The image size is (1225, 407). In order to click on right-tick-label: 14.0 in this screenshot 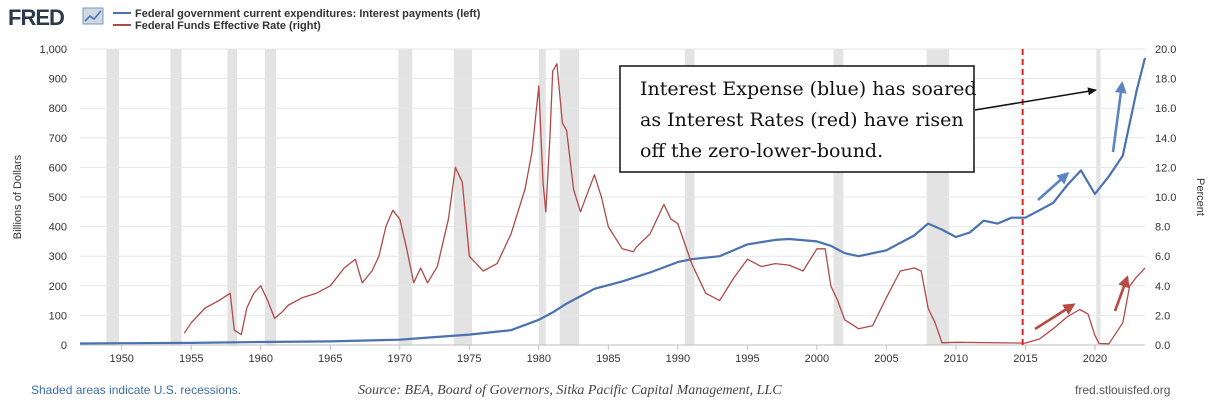, I will do `click(1165, 139)`.